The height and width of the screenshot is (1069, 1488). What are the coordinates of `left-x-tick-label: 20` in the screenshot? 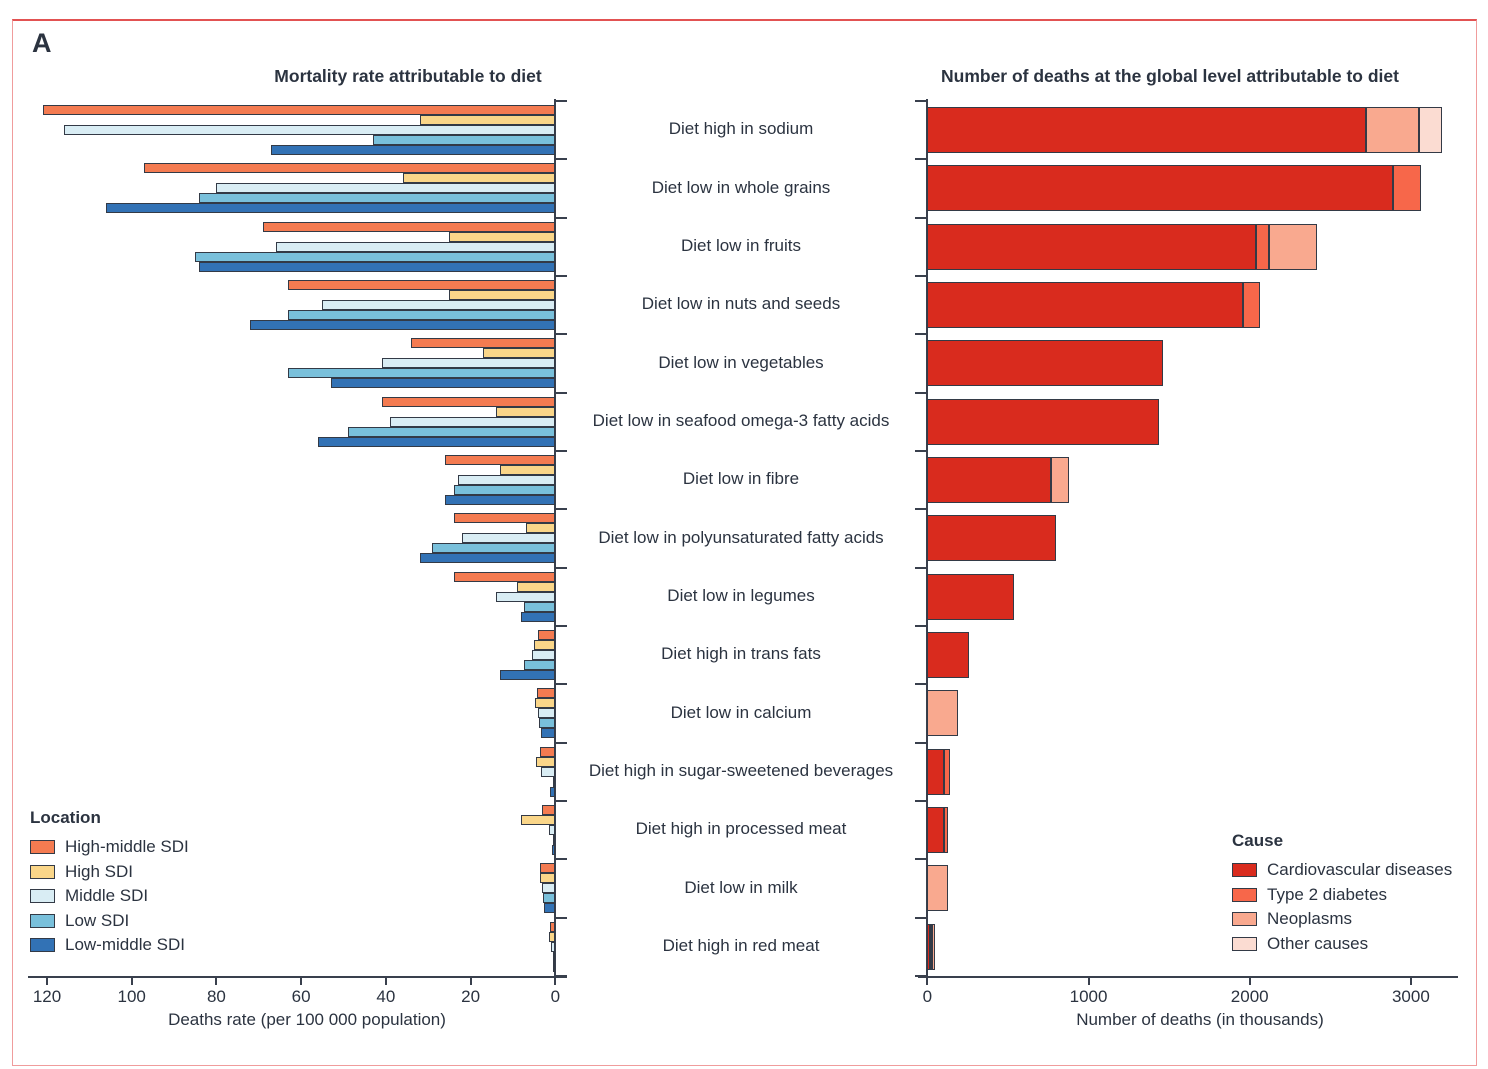 It's located at (471, 996).